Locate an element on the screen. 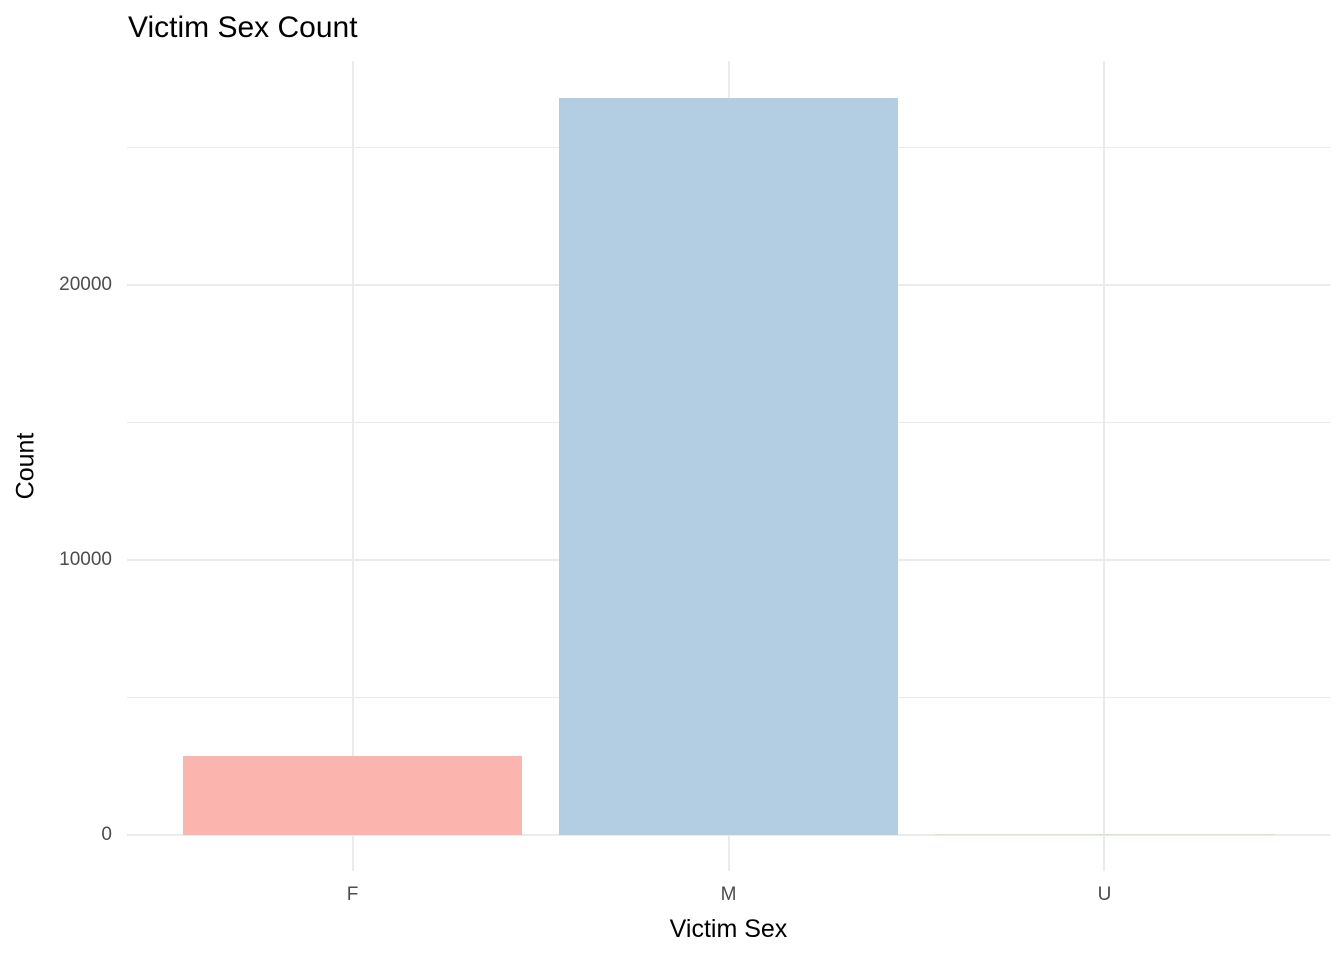  x-tick-label: U is located at coordinates (1104, 894).